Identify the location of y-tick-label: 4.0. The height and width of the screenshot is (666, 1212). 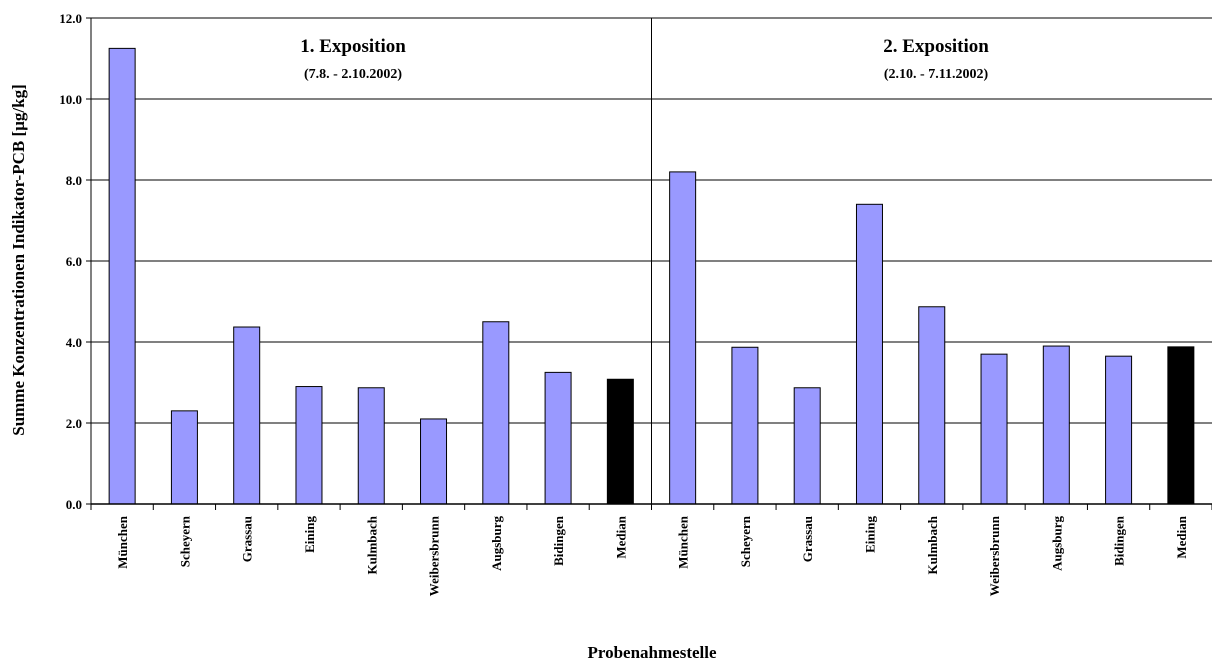
(74, 342).